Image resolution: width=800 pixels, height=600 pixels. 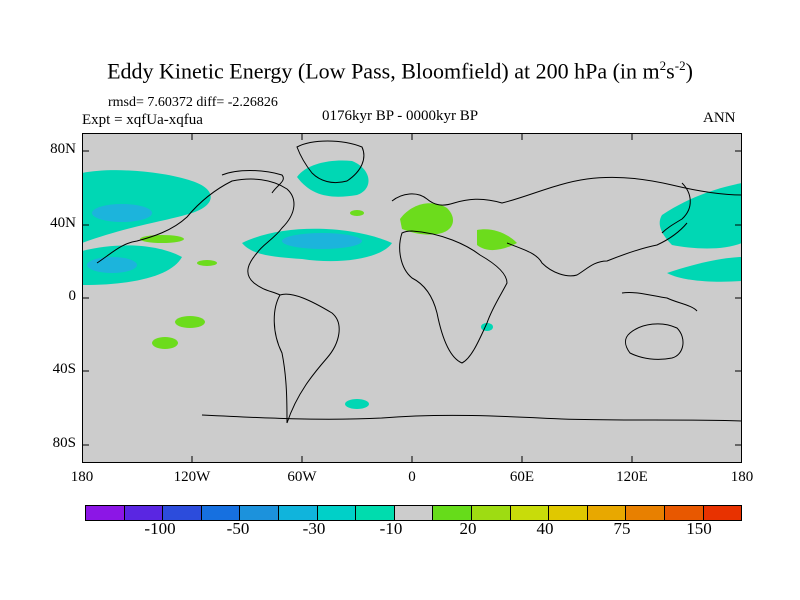 I want to click on colorbar-label: -10, so click(x=391, y=528).